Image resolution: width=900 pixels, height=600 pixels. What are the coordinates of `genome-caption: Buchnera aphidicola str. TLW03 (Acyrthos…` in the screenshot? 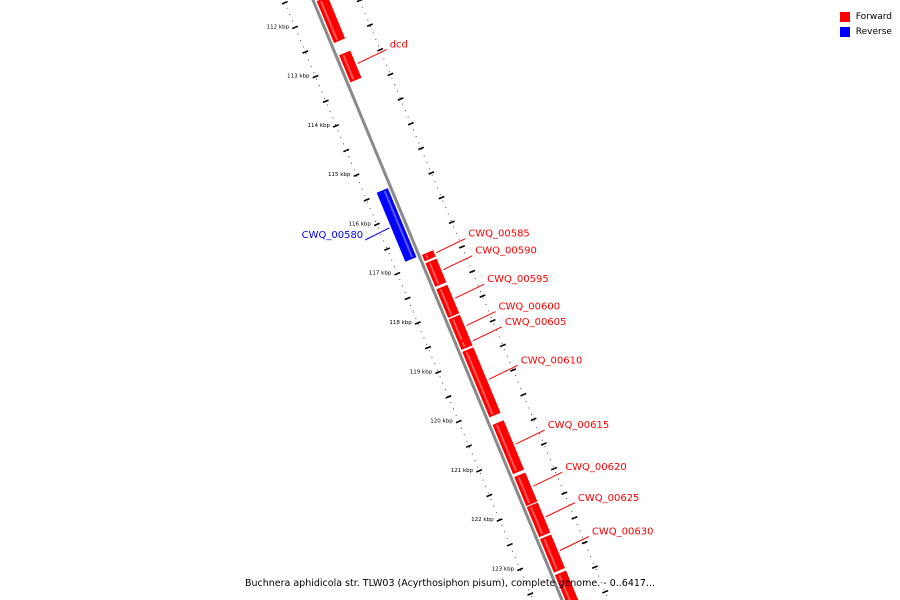 It's located at (450, 583).